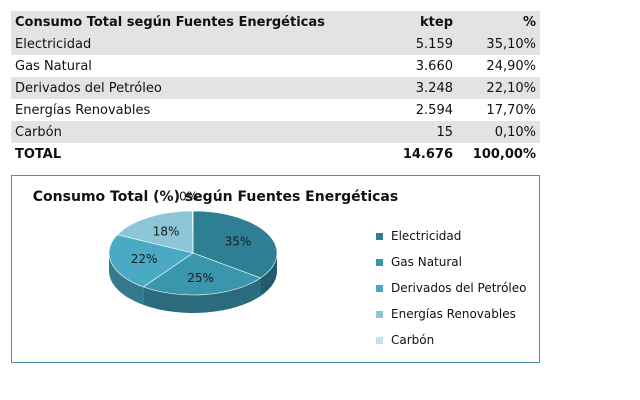  What do you see at coordinates (459, 288) in the screenshot?
I see `legend-label: Derivados del Petróleo` at bounding box center [459, 288].